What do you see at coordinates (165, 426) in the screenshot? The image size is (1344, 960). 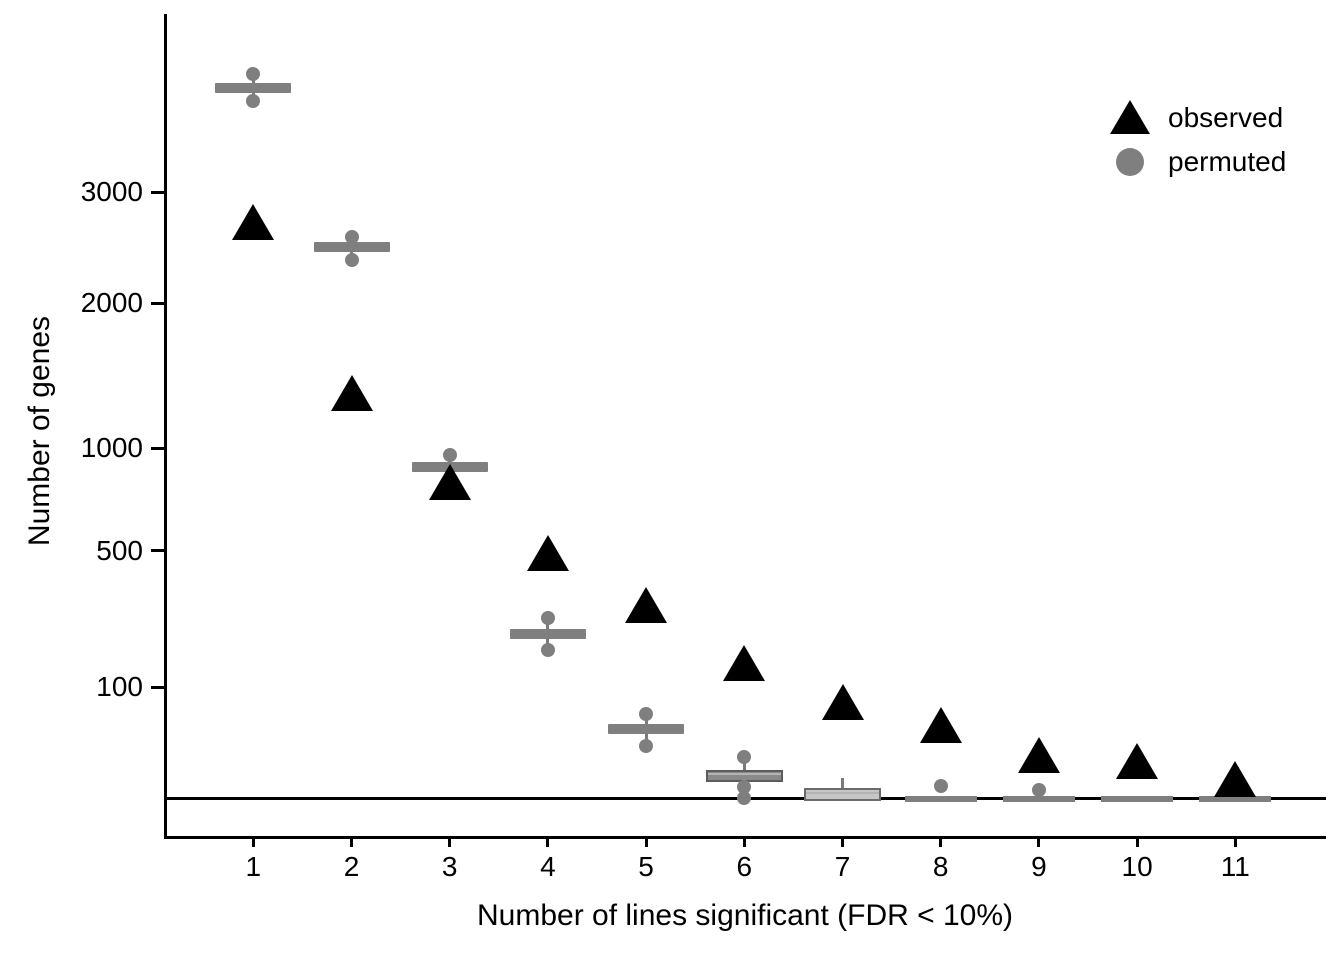 I see `y-axis-line` at bounding box center [165, 426].